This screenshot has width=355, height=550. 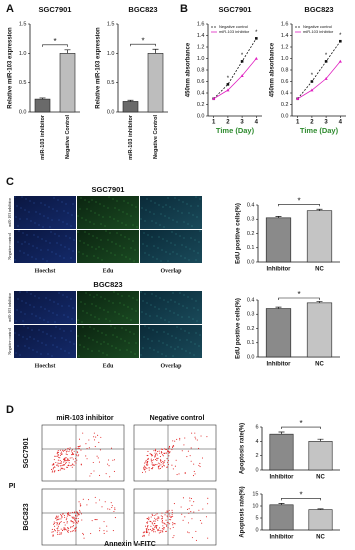 What do you see at coordinates (108, 271) in the screenshot?
I see `column-label: Edu` at bounding box center [108, 271].